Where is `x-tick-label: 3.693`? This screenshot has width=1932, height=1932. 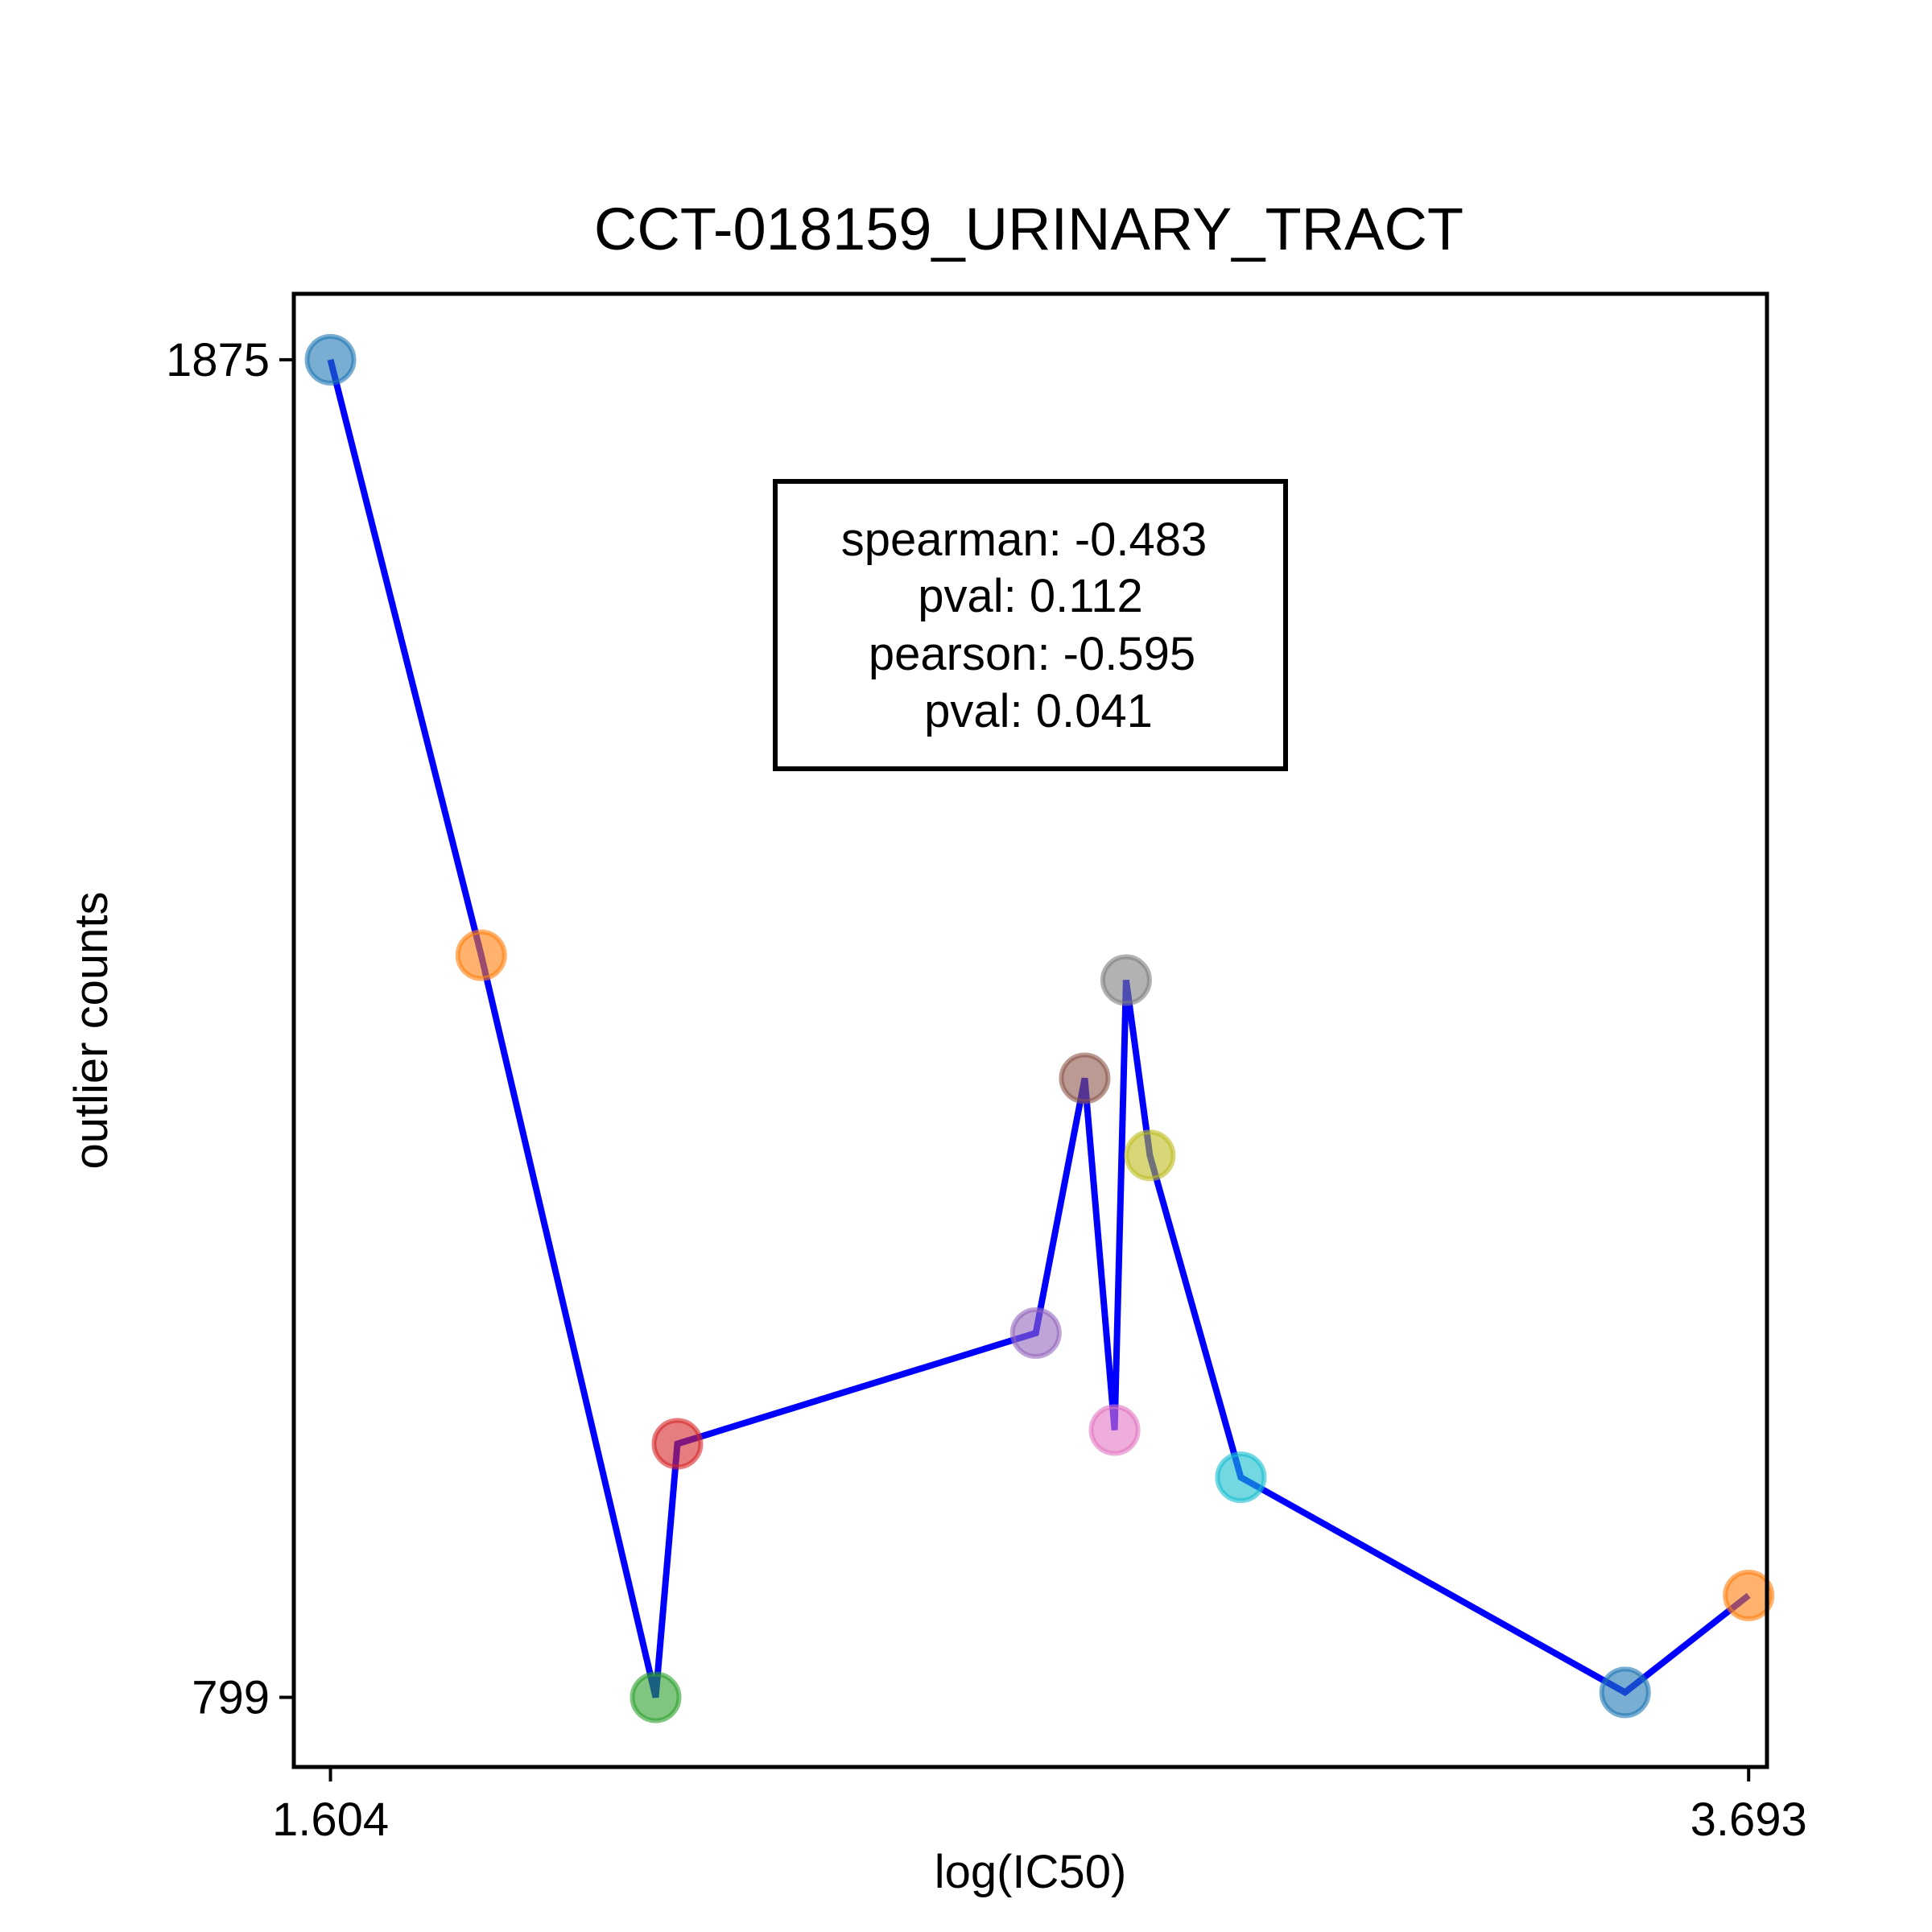
x-tick-label: 3.693 is located at coordinates (1748, 1820).